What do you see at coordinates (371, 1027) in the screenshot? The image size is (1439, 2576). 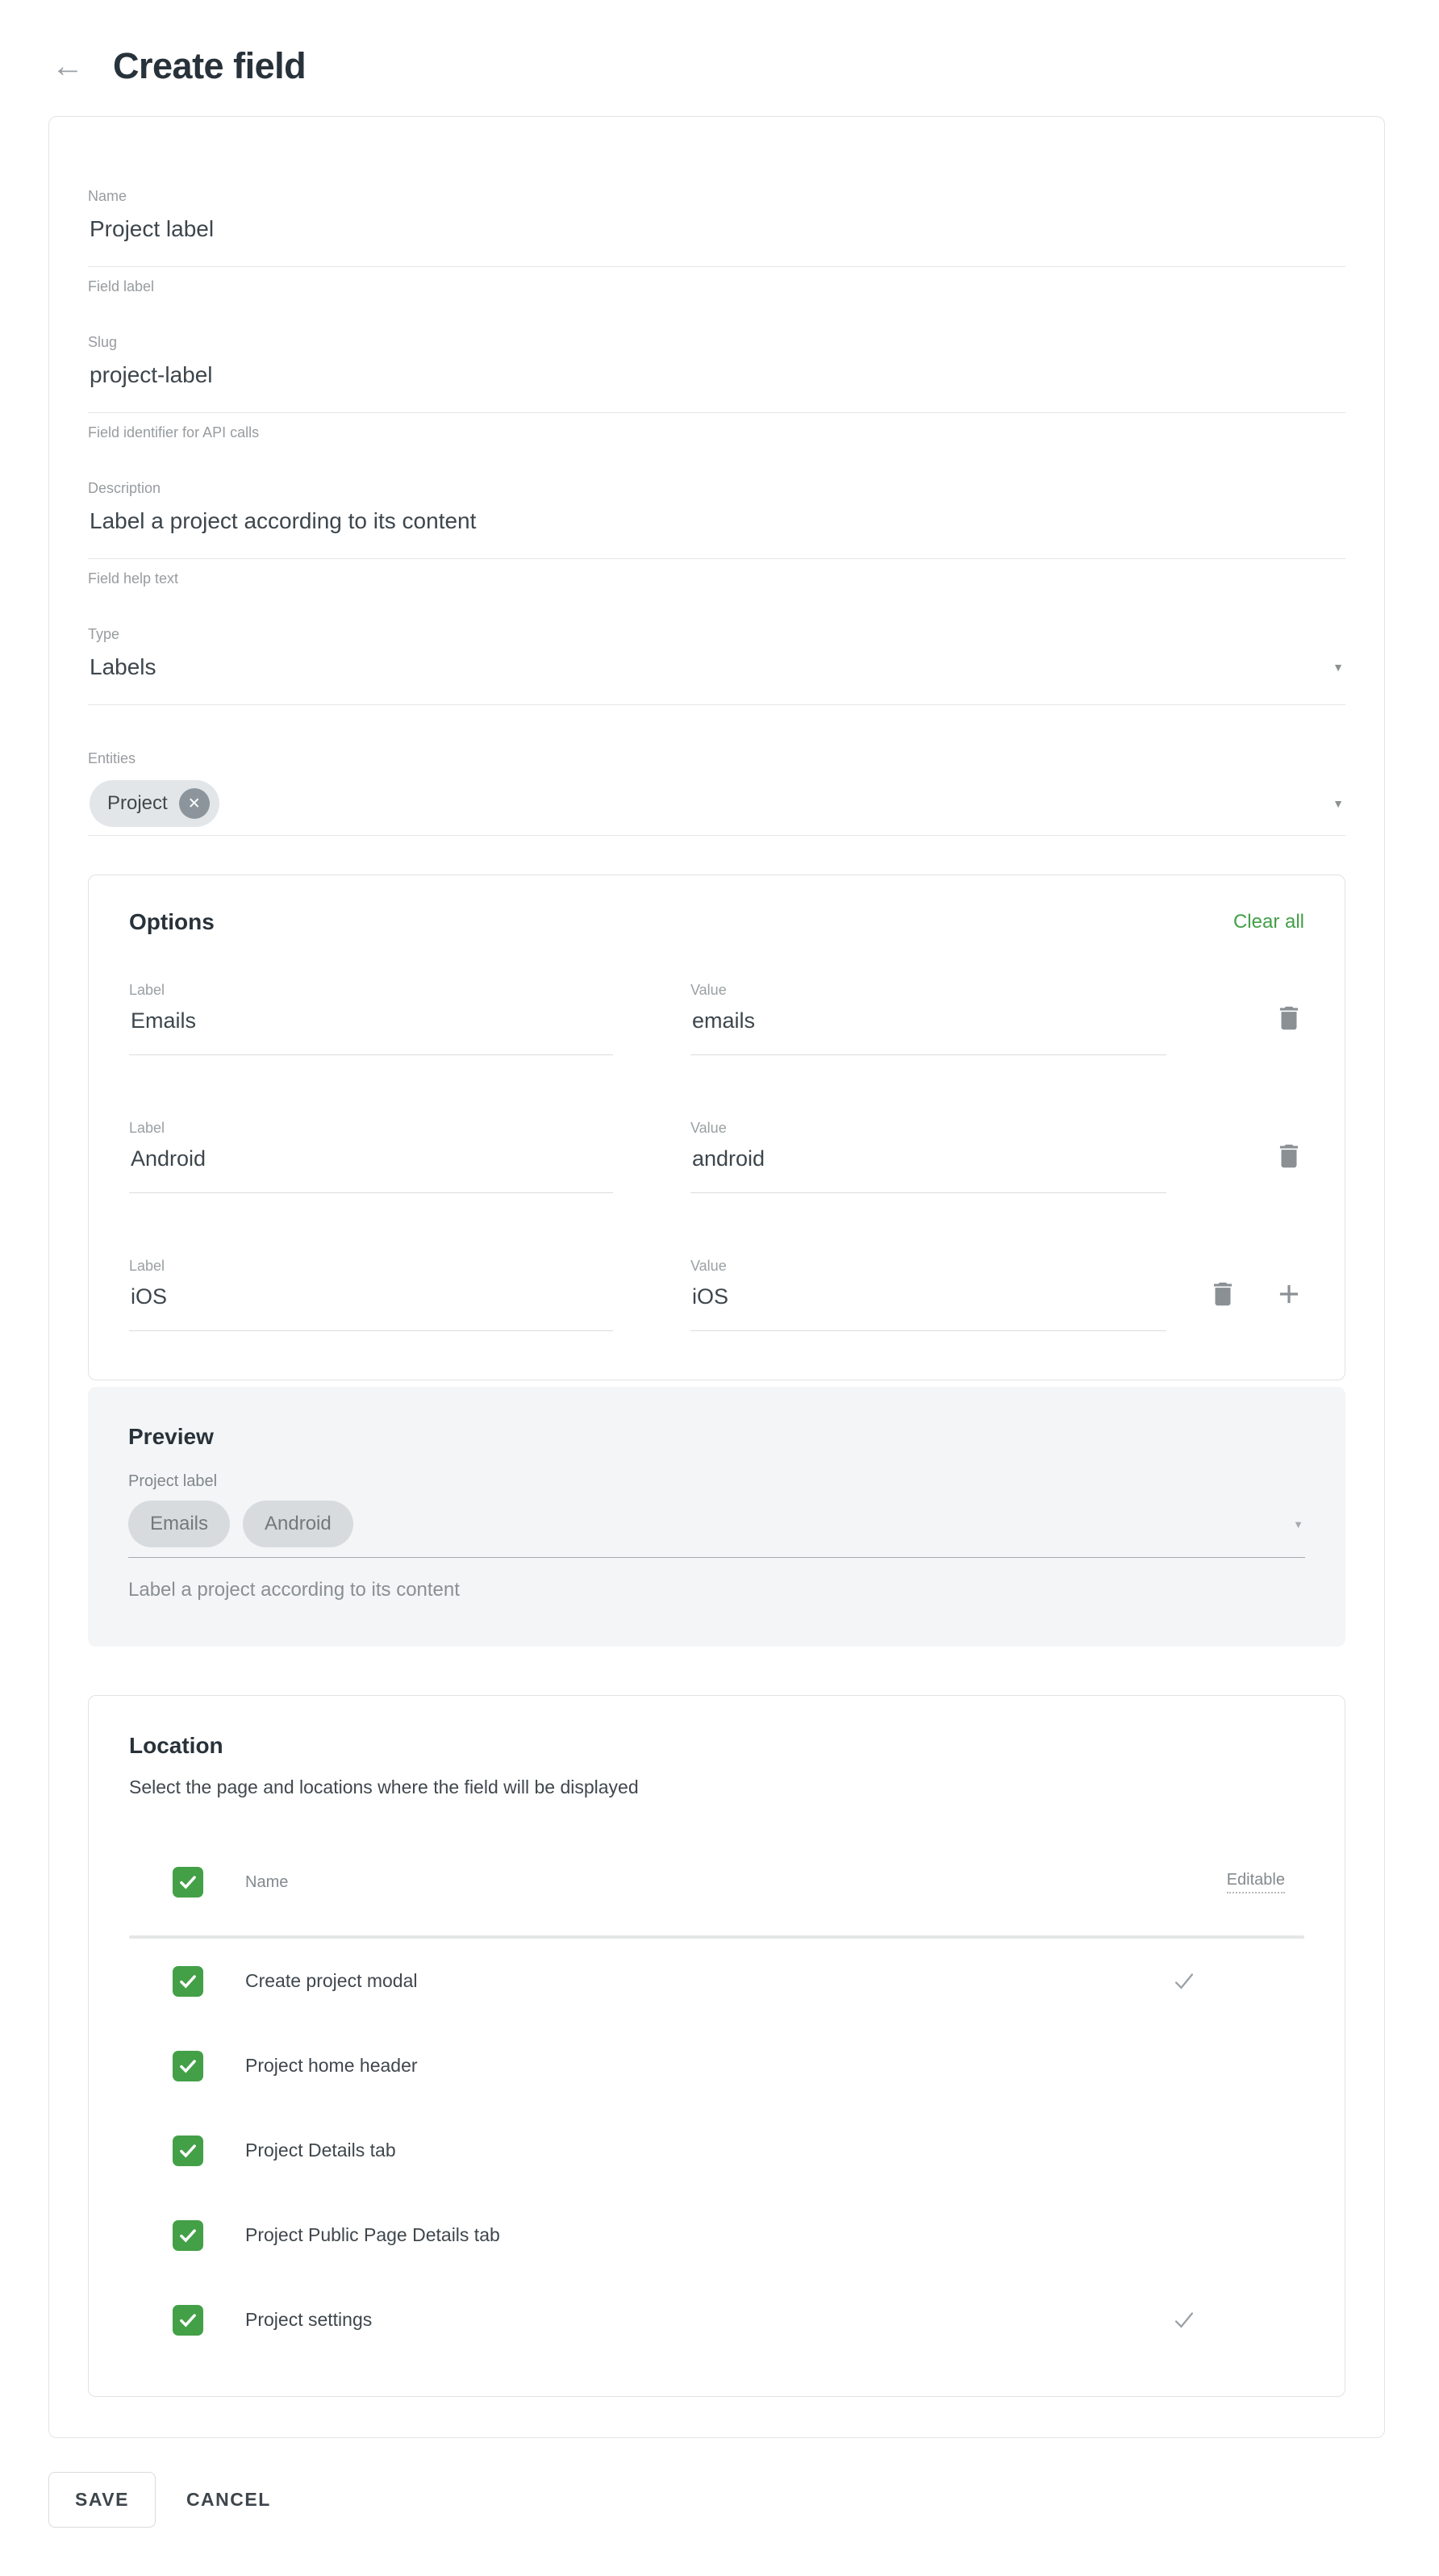 I see `option-label-input: Emails` at bounding box center [371, 1027].